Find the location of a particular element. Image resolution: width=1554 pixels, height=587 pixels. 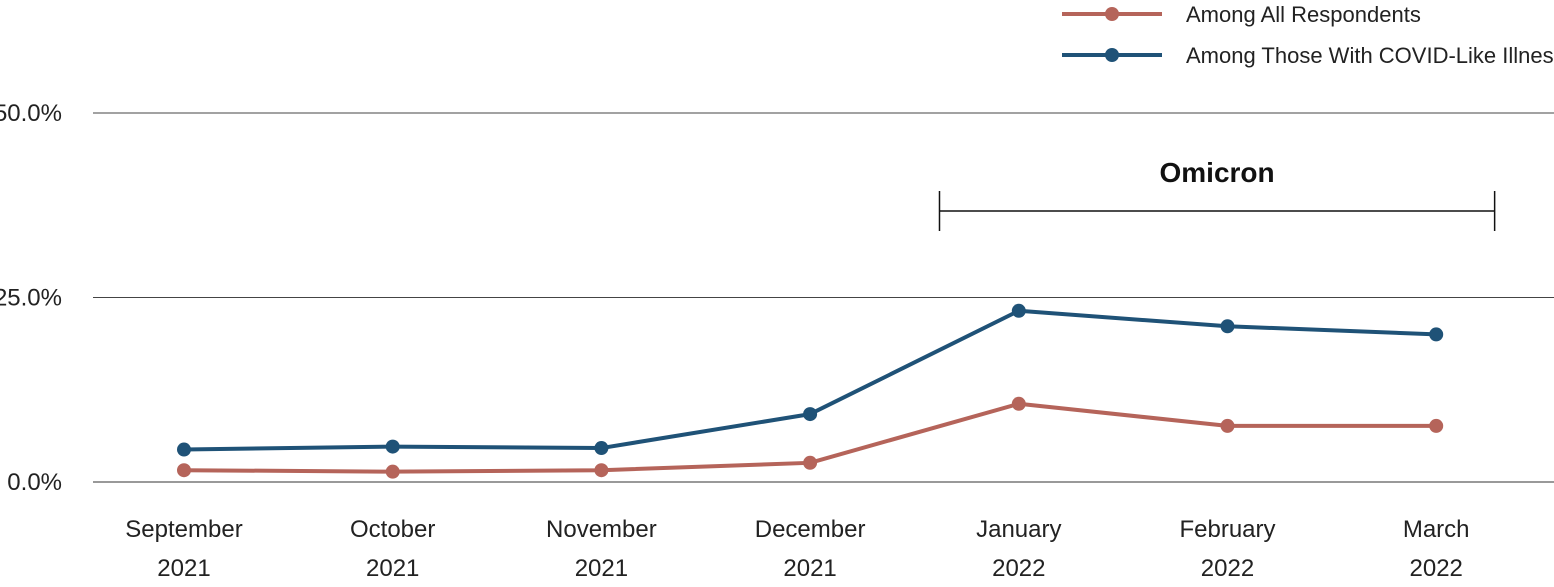

x-tick-label-month: September is located at coordinates (183, 529).